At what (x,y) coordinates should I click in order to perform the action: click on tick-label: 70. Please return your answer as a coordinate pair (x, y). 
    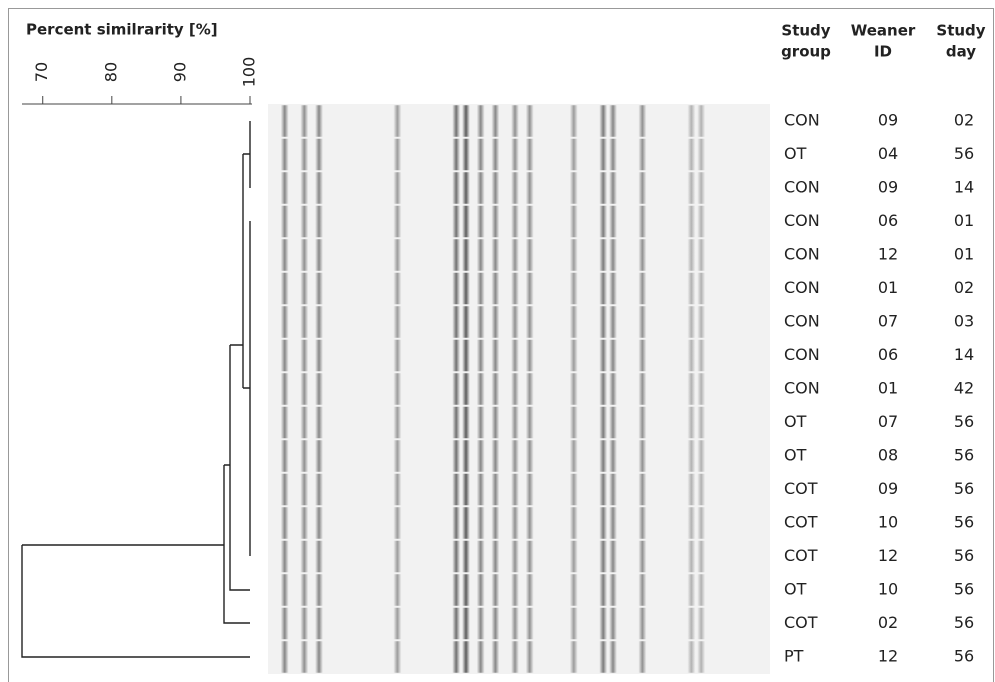
    Looking at the image, I should click on (41, 72).